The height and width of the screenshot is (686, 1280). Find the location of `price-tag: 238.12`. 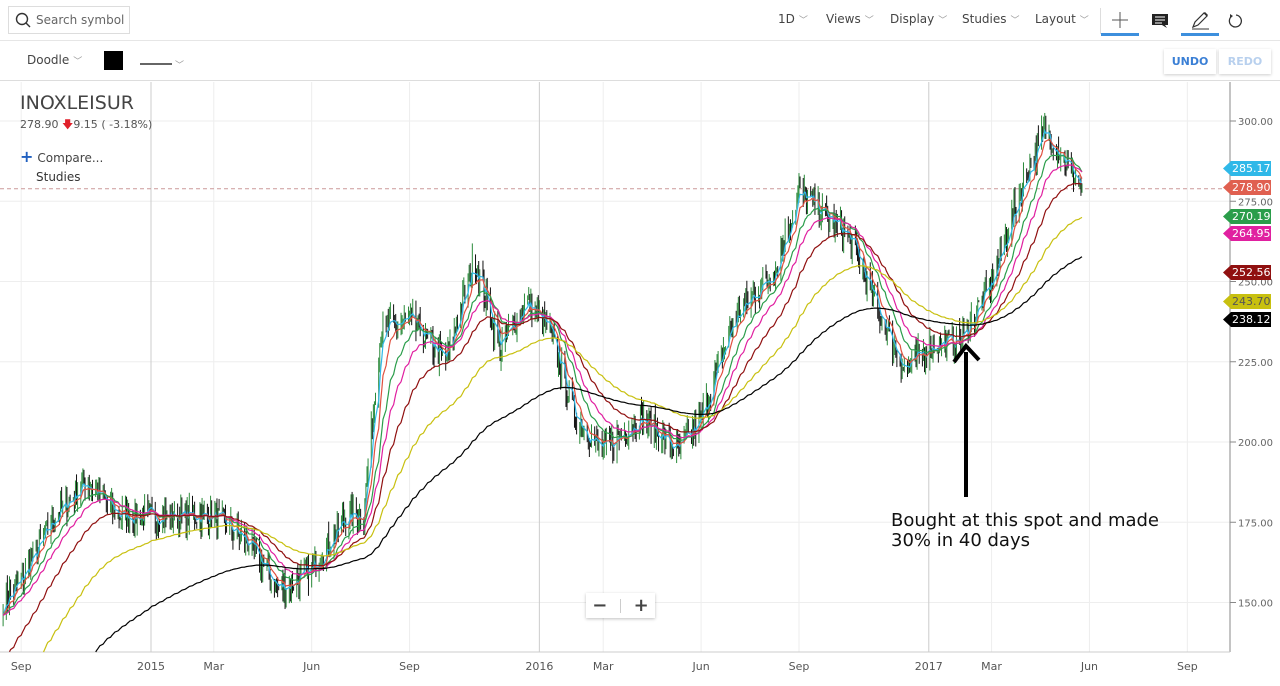

price-tag: 238.12 is located at coordinates (1247, 319).